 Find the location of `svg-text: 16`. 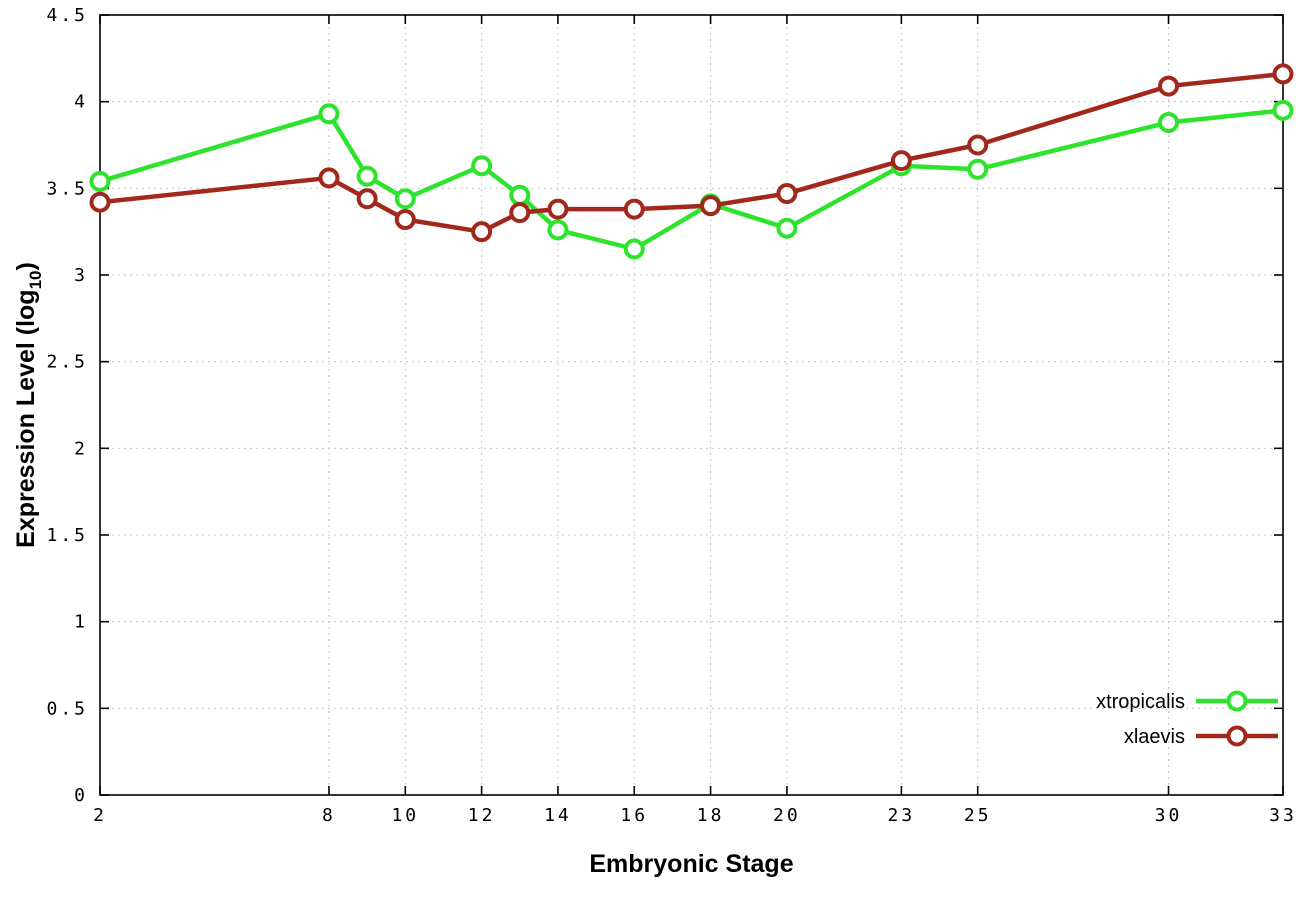

svg-text: 16 is located at coordinates (634, 815).